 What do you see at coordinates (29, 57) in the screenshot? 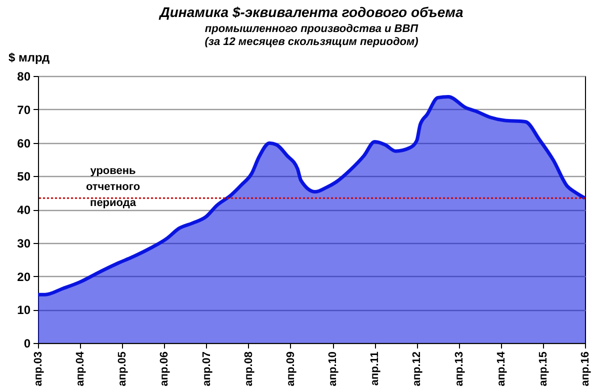
I see `y-axis-title: $ млрд` at bounding box center [29, 57].